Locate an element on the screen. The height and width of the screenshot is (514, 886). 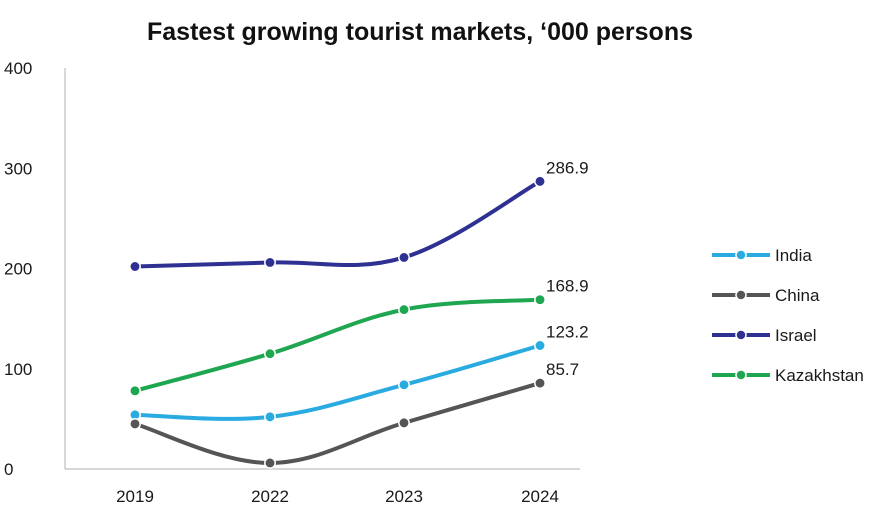
legend-marker-kazakhstan is located at coordinates (741, 375).